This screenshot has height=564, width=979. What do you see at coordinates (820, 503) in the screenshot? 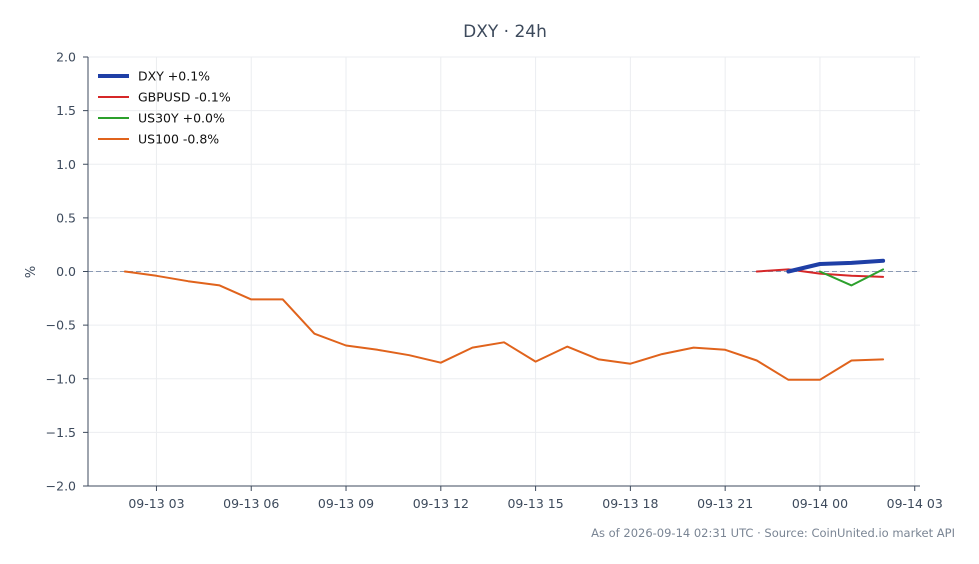
I see `x-tick-label: 09-14 00` at bounding box center [820, 503].